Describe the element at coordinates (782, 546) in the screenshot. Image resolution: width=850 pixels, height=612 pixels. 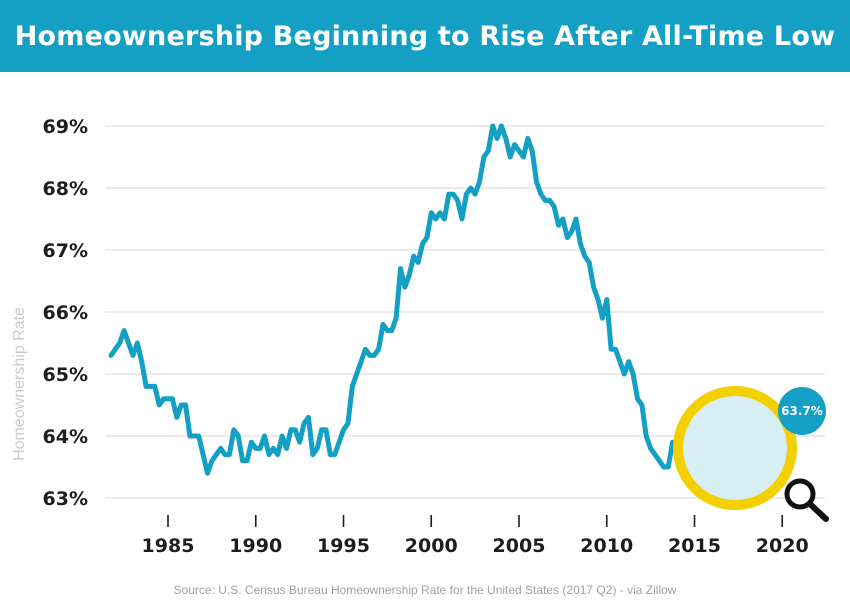
I see `x-tick-label: 2020` at that location.